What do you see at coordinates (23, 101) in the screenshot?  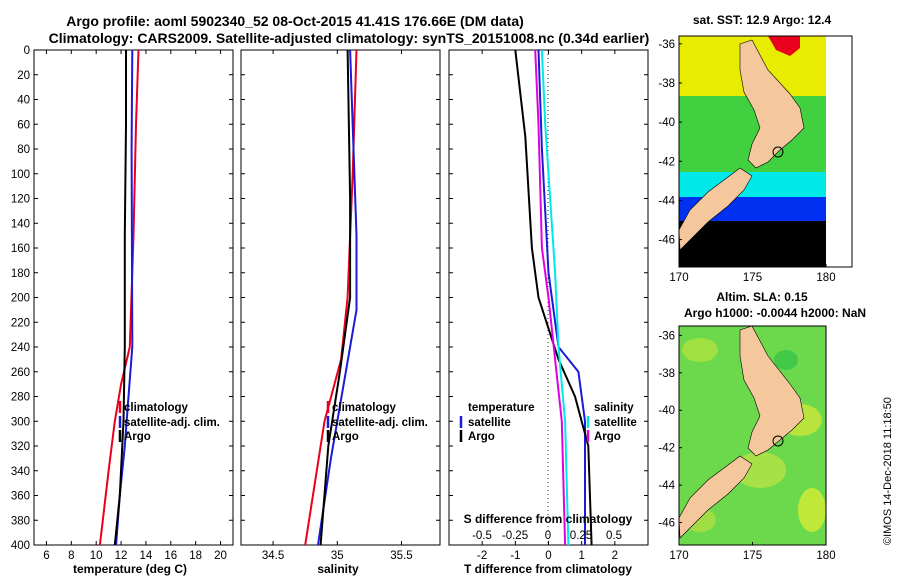 I see `y-tick-label: 40` at bounding box center [23, 101].